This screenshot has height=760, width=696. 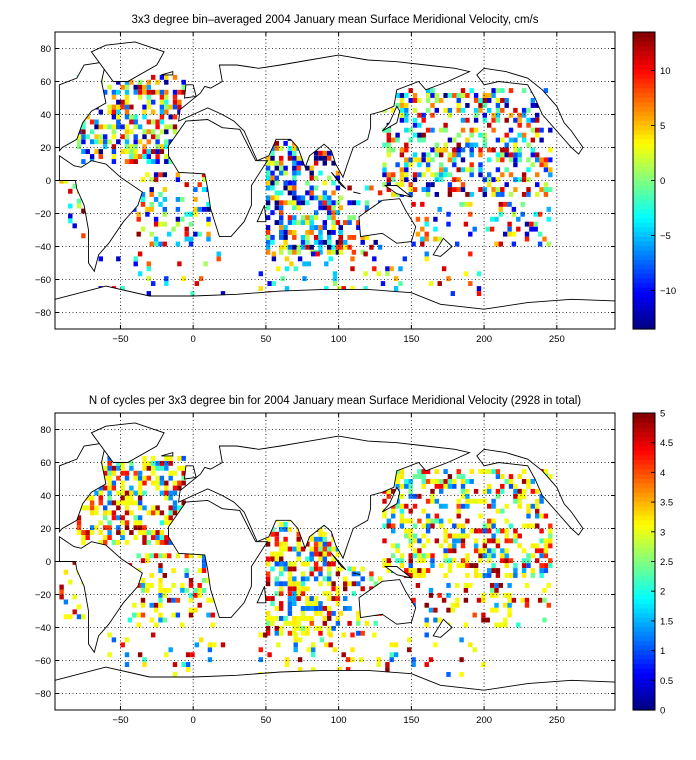 I want to click on coastline, so click(x=530, y=111).